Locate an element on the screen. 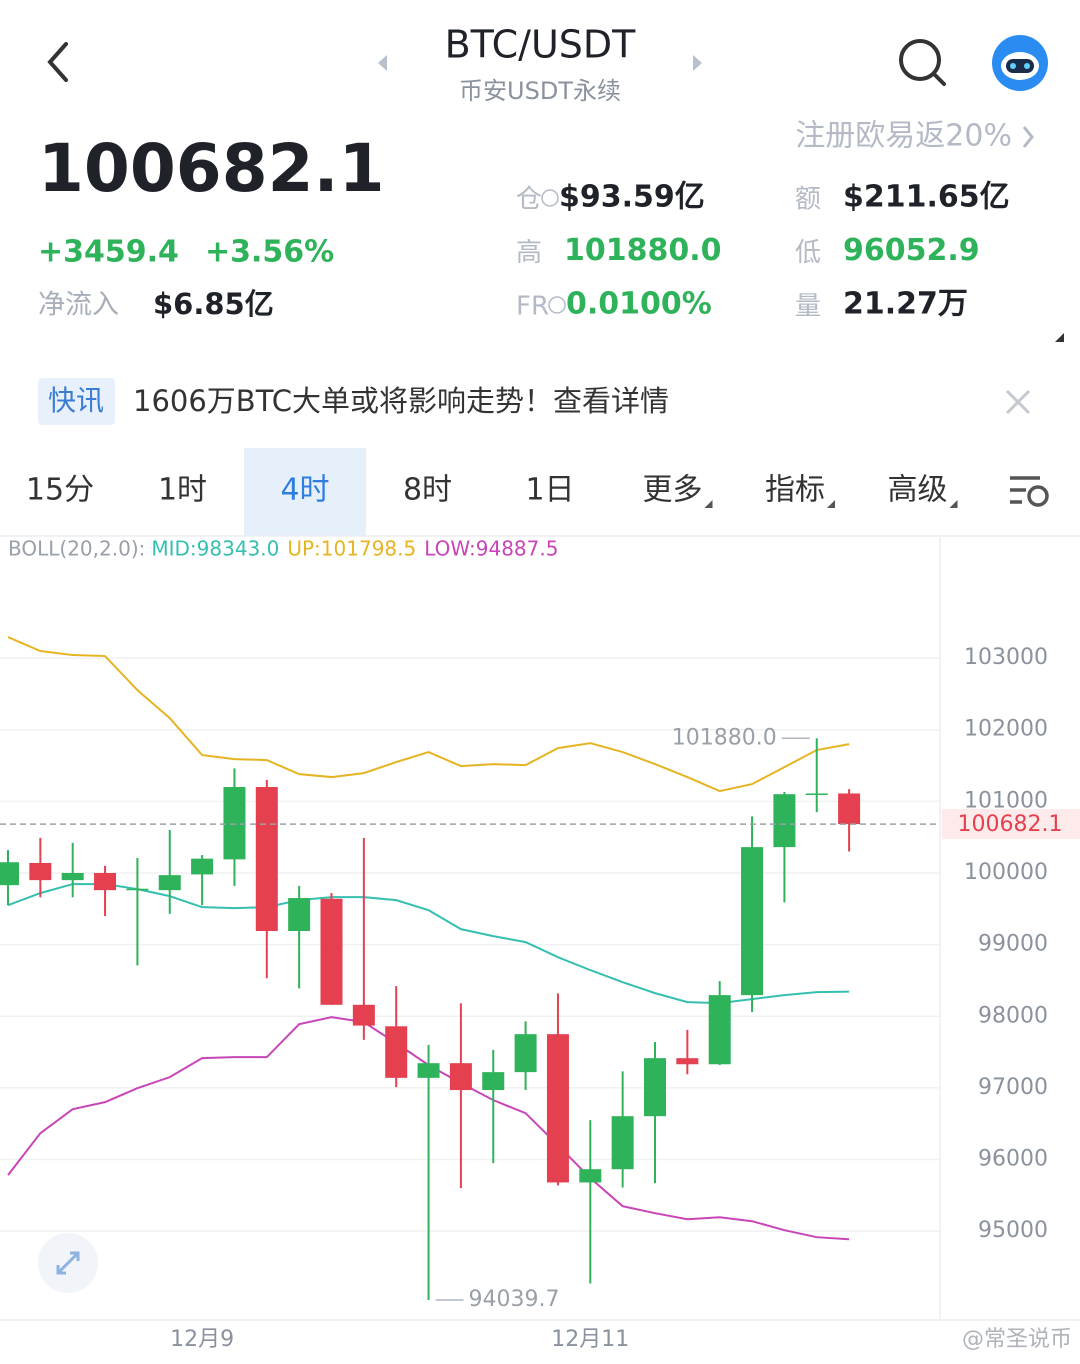 This screenshot has width=1080, height=1364. tab-selected-bg is located at coordinates (305, 492).